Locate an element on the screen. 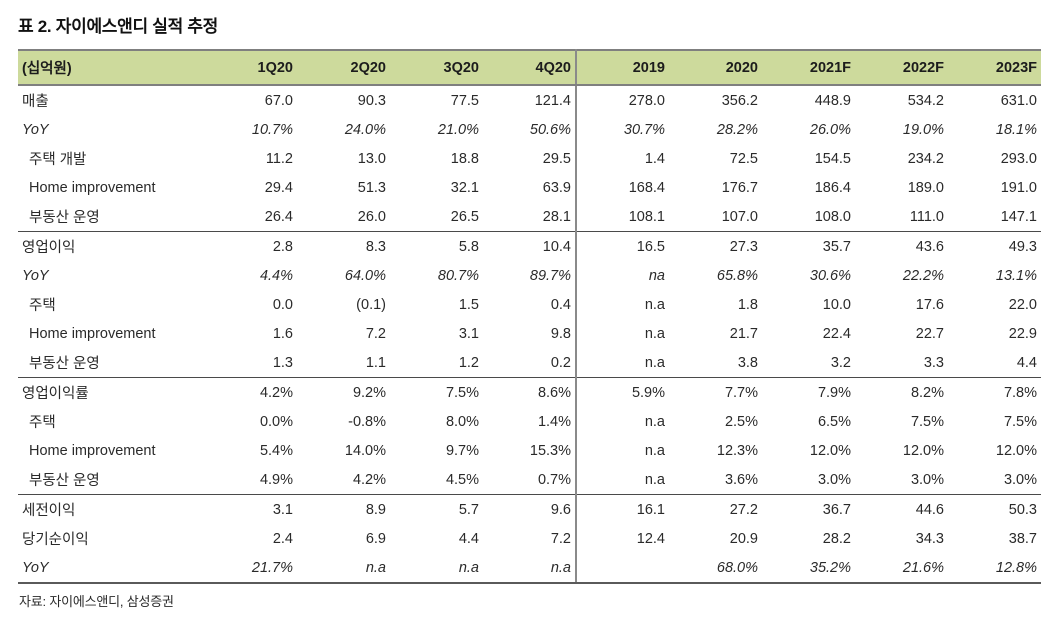  cell-value: na is located at coordinates (622, 275).